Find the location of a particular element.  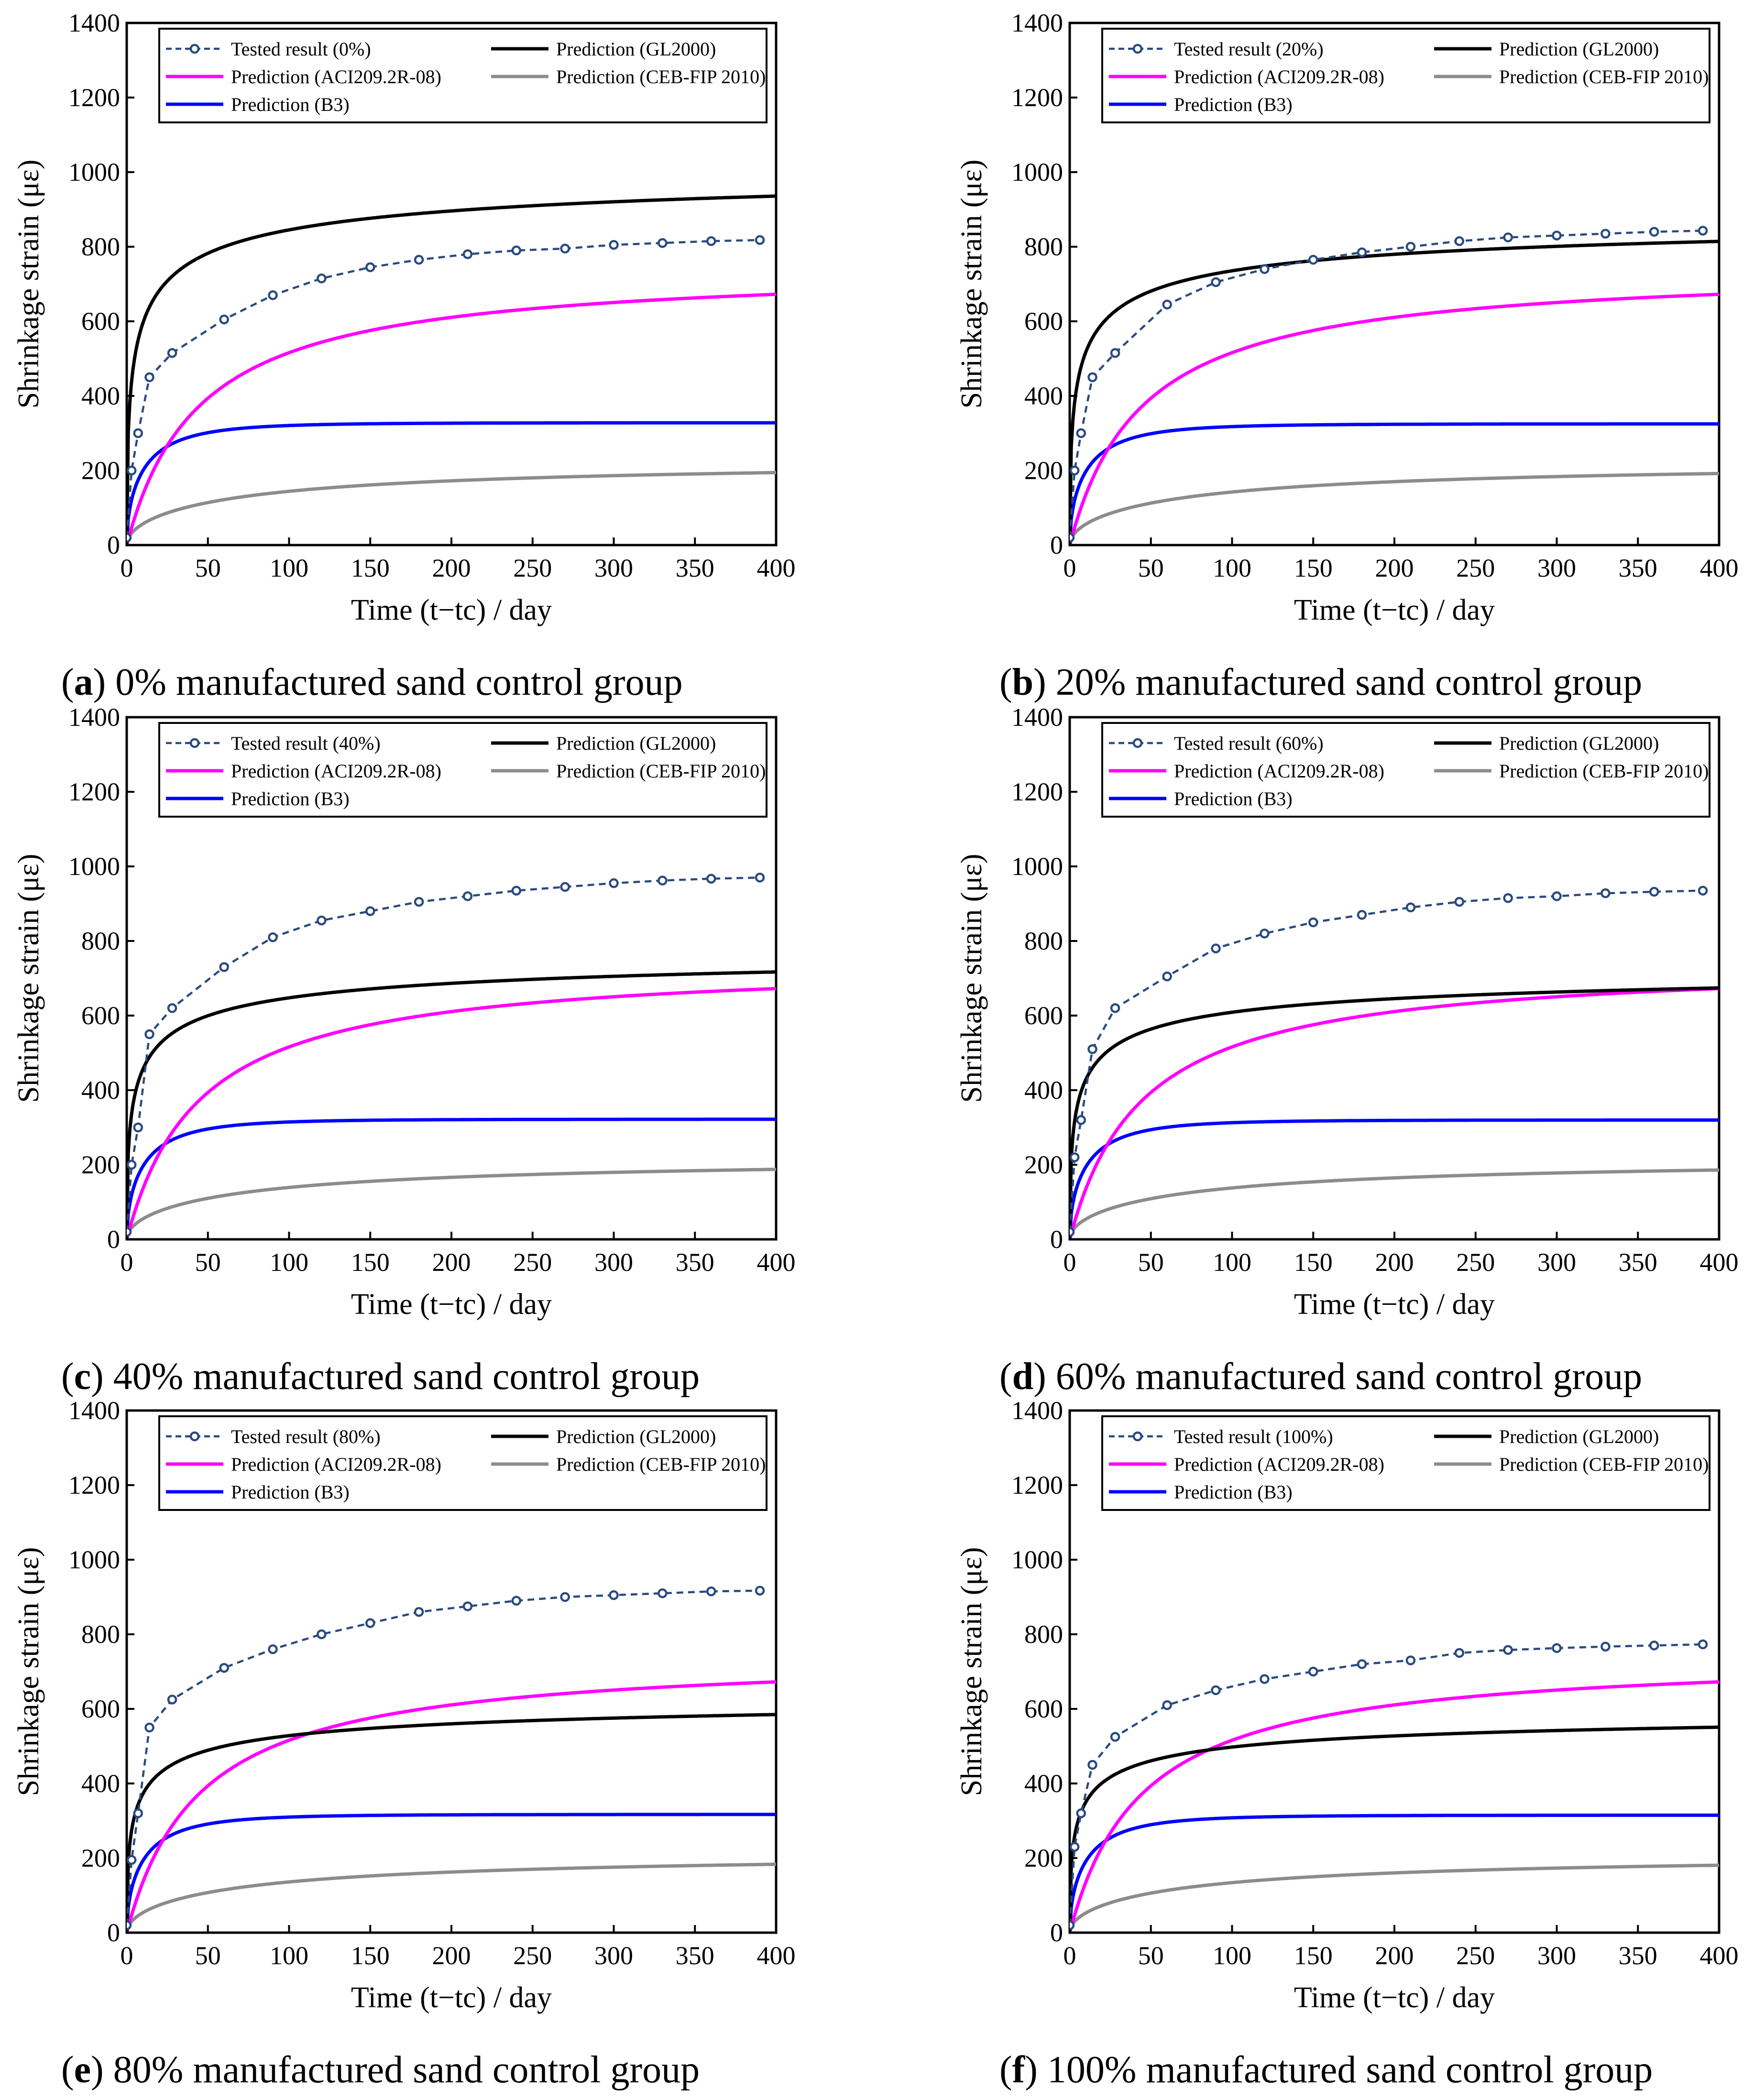

caption-letter: e is located at coordinates (82, 2070).